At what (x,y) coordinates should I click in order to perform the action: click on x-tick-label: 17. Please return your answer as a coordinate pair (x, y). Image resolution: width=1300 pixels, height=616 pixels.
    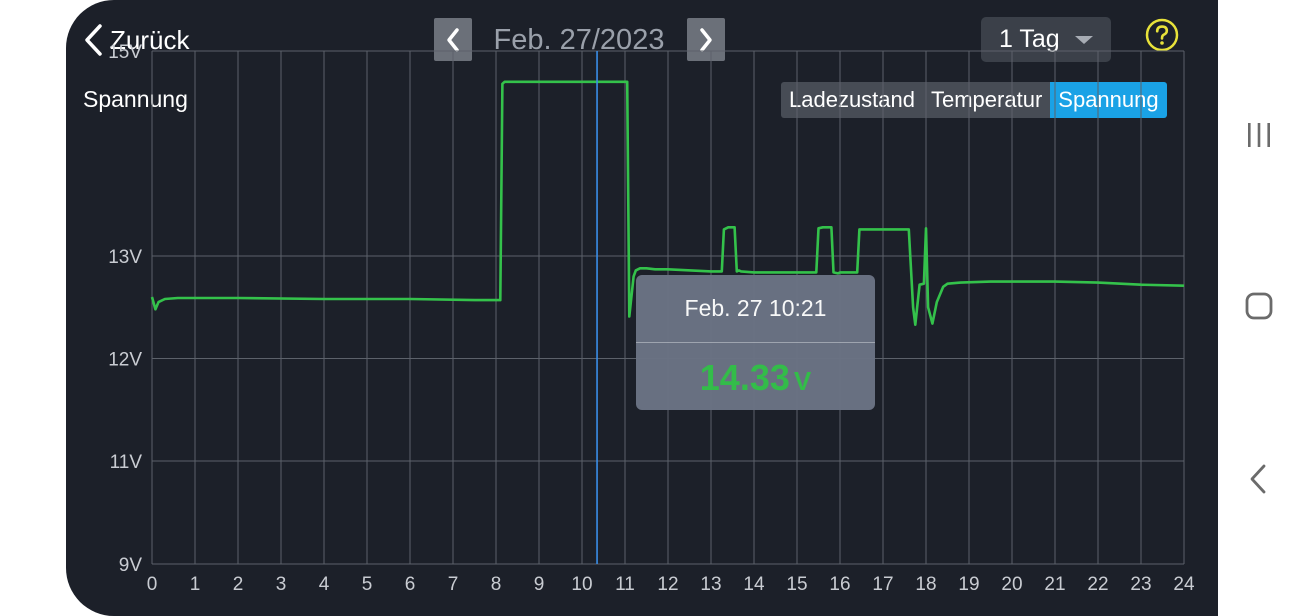
    Looking at the image, I should click on (882, 584).